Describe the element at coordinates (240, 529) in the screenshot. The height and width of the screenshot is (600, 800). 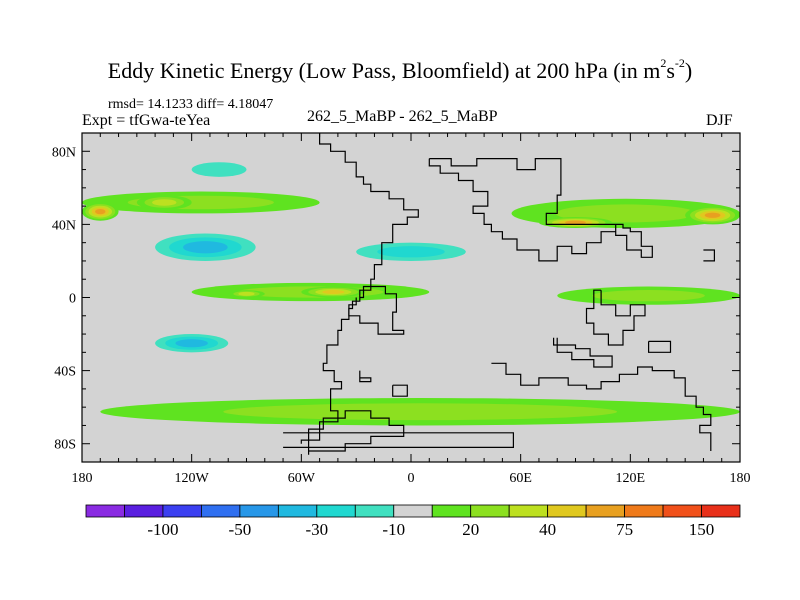
I see `colorbar-label: -50` at that location.